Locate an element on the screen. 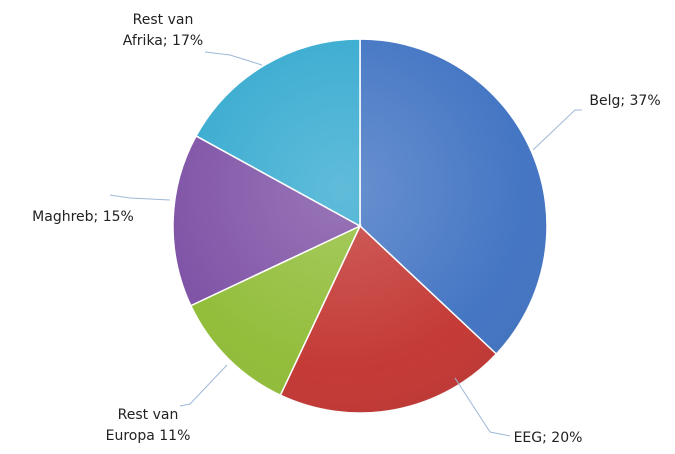 Image resolution: width=675 pixels, height=454 pixels. slice-label-belg: Belg; 37% is located at coordinates (624, 101).